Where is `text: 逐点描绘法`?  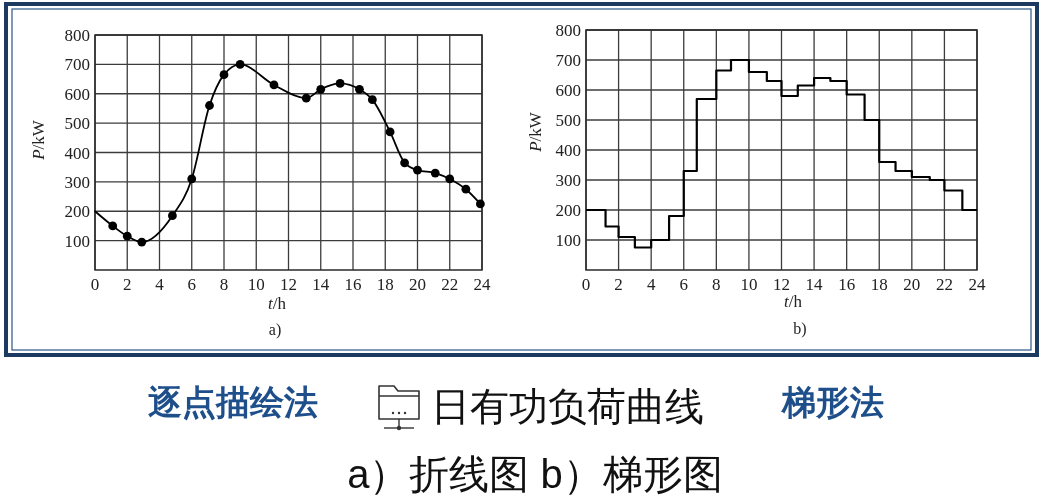
text: 逐点描绘法 is located at coordinates (233, 402).